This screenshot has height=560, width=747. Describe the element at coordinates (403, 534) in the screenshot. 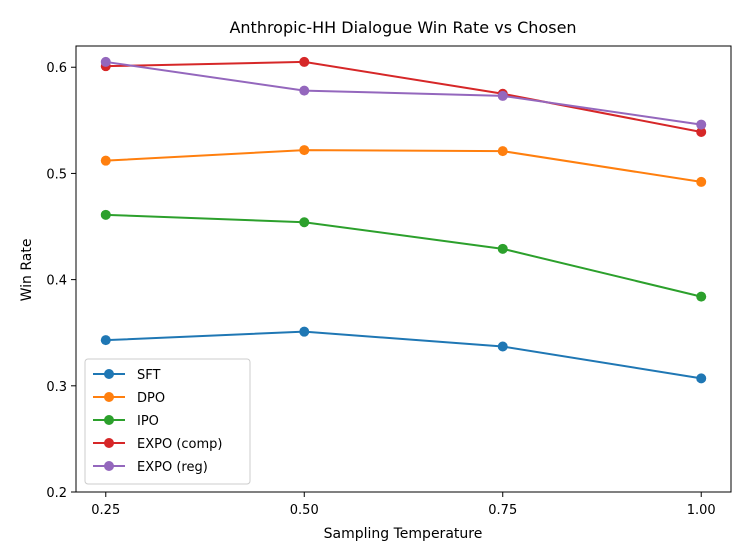

I see `x-axis-label: Sampling Temperature` at that location.